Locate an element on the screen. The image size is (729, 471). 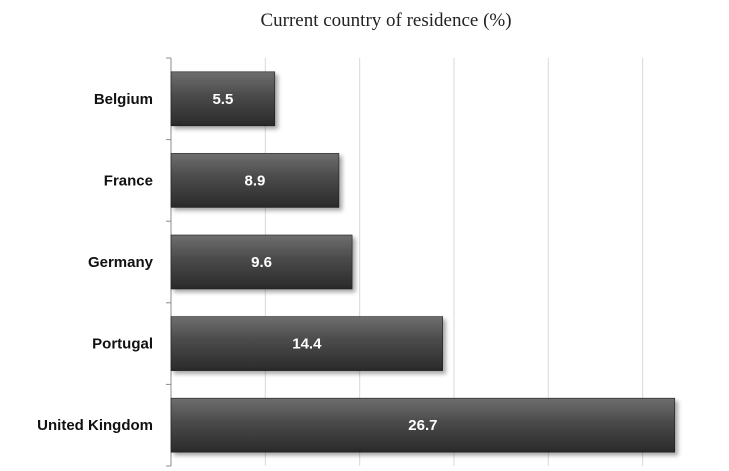
category-axis is located at coordinates (169, 262).